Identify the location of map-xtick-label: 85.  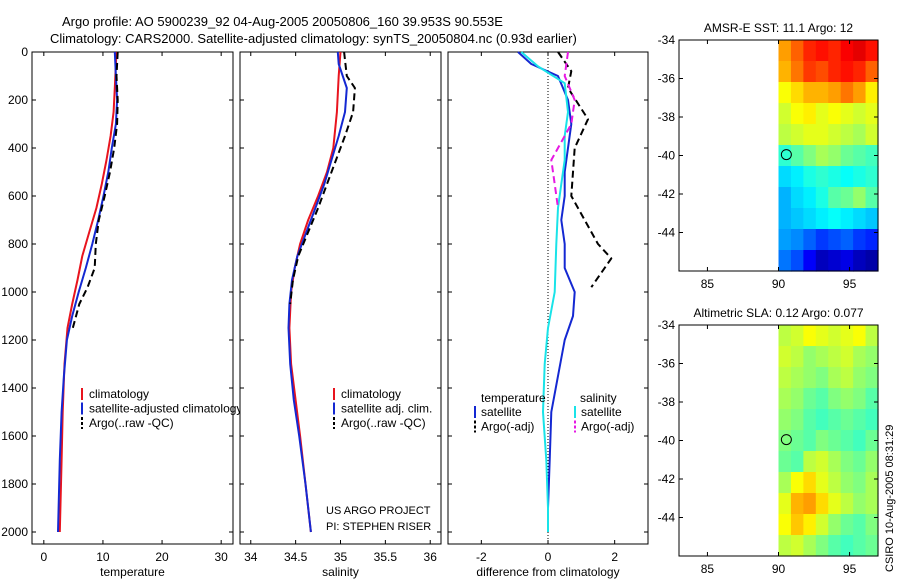
(708, 284).